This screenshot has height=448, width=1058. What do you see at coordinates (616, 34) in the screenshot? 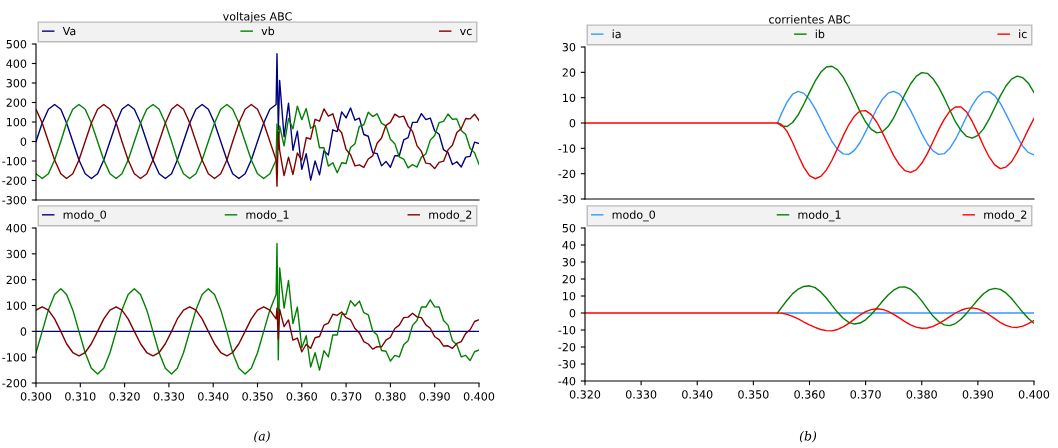
I see `legend-label: ia` at bounding box center [616, 34].